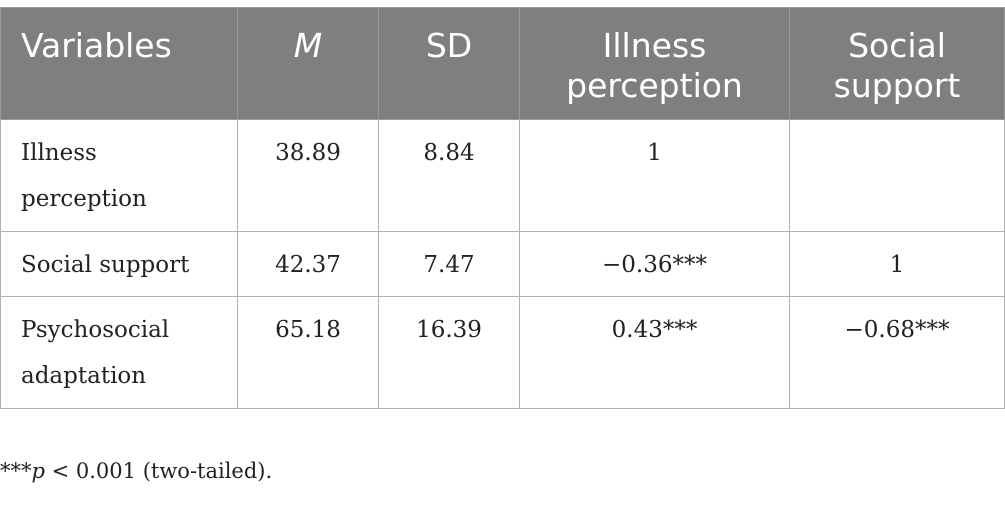 This screenshot has width=1005, height=512. Describe the element at coordinates (119, 352) in the screenshot. I see `row-variable: Psychosocial adaptation` at that location.